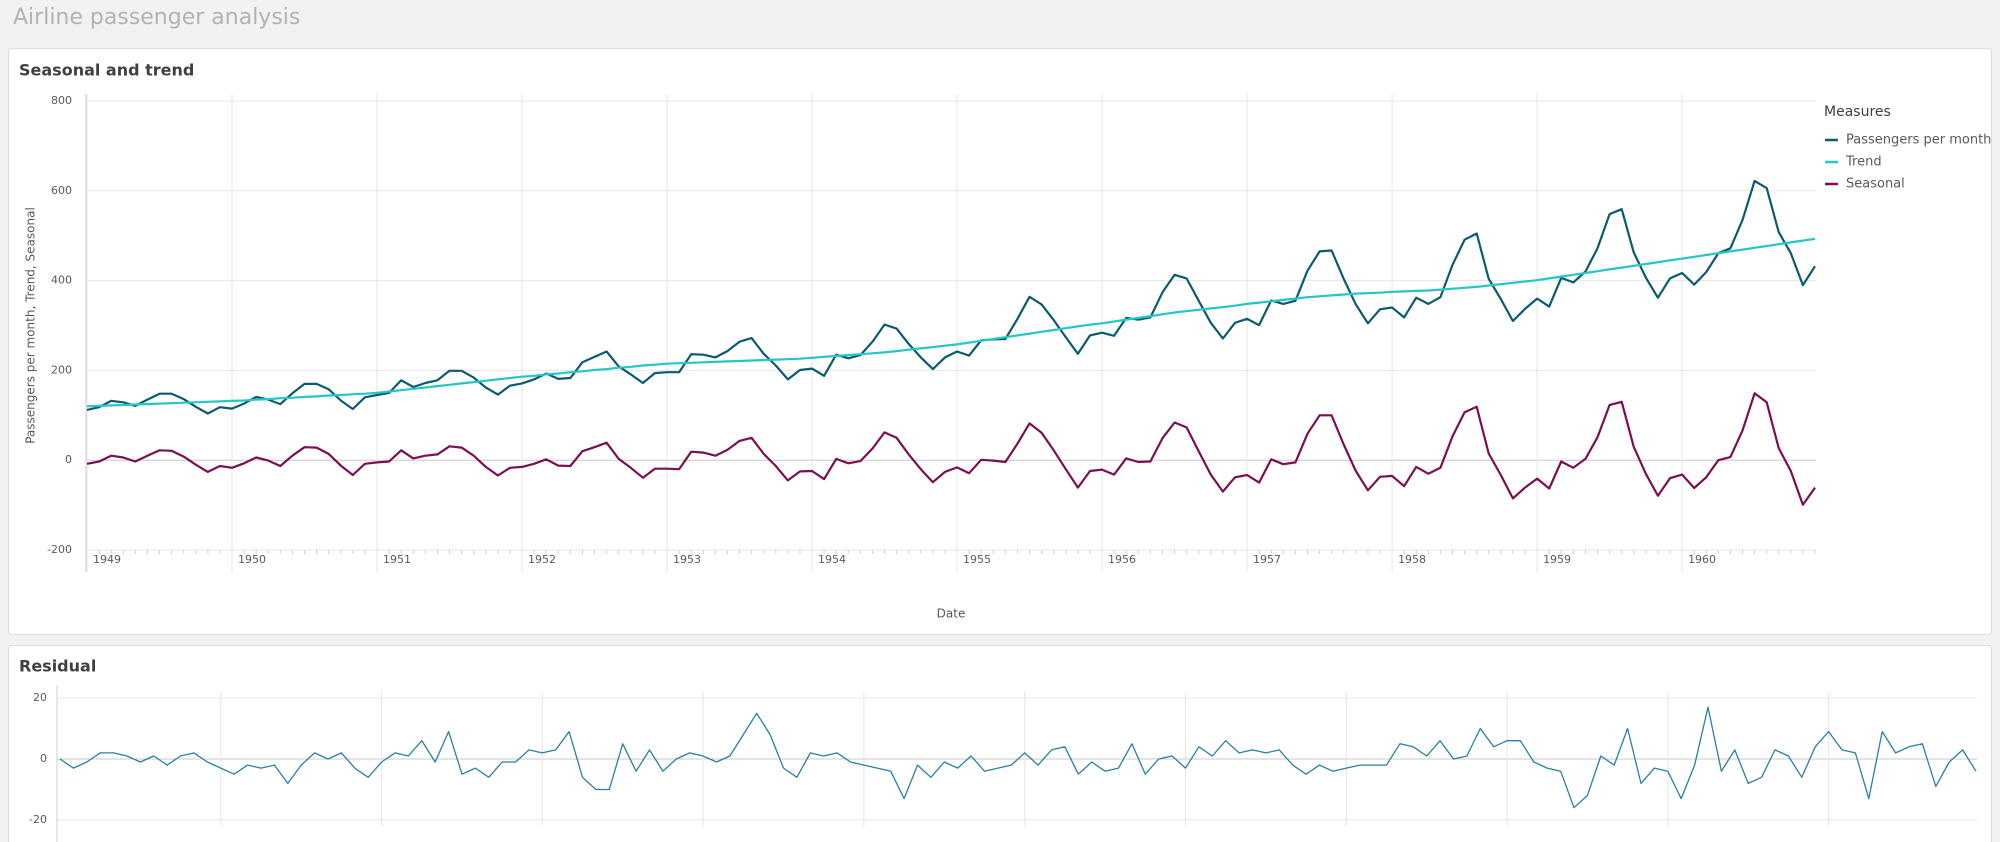 The height and width of the screenshot is (842, 2000). What do you see at coordinates (252, 559) in the screenshot?
I see `x-tick-label: 1950` at bounding box center [252, 559].